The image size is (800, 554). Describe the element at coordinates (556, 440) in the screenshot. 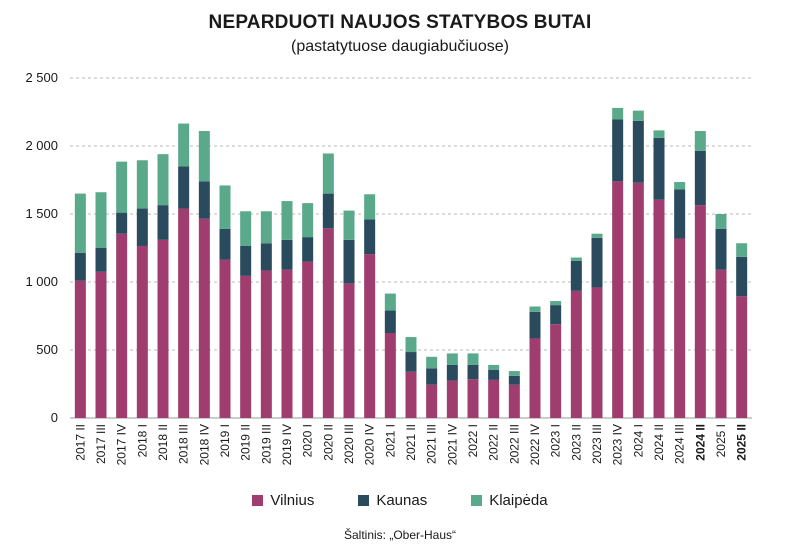

I see `x-tick-label: 2023 I` at that location.